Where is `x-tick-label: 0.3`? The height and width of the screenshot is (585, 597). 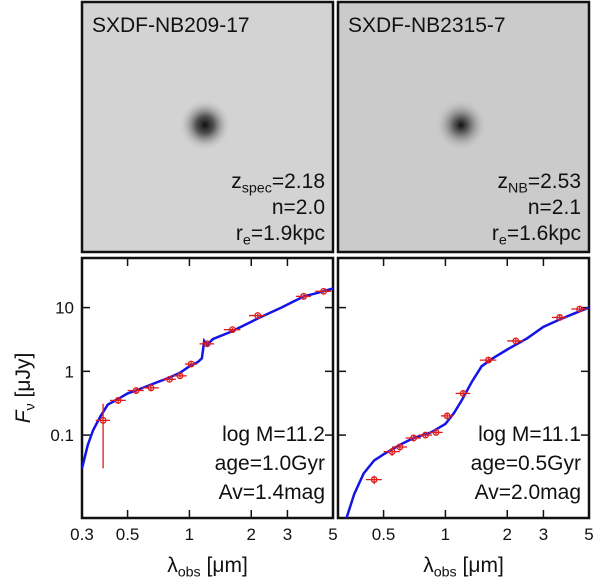 x-tick-label: 0.3 is located at coordinates (82, 534).